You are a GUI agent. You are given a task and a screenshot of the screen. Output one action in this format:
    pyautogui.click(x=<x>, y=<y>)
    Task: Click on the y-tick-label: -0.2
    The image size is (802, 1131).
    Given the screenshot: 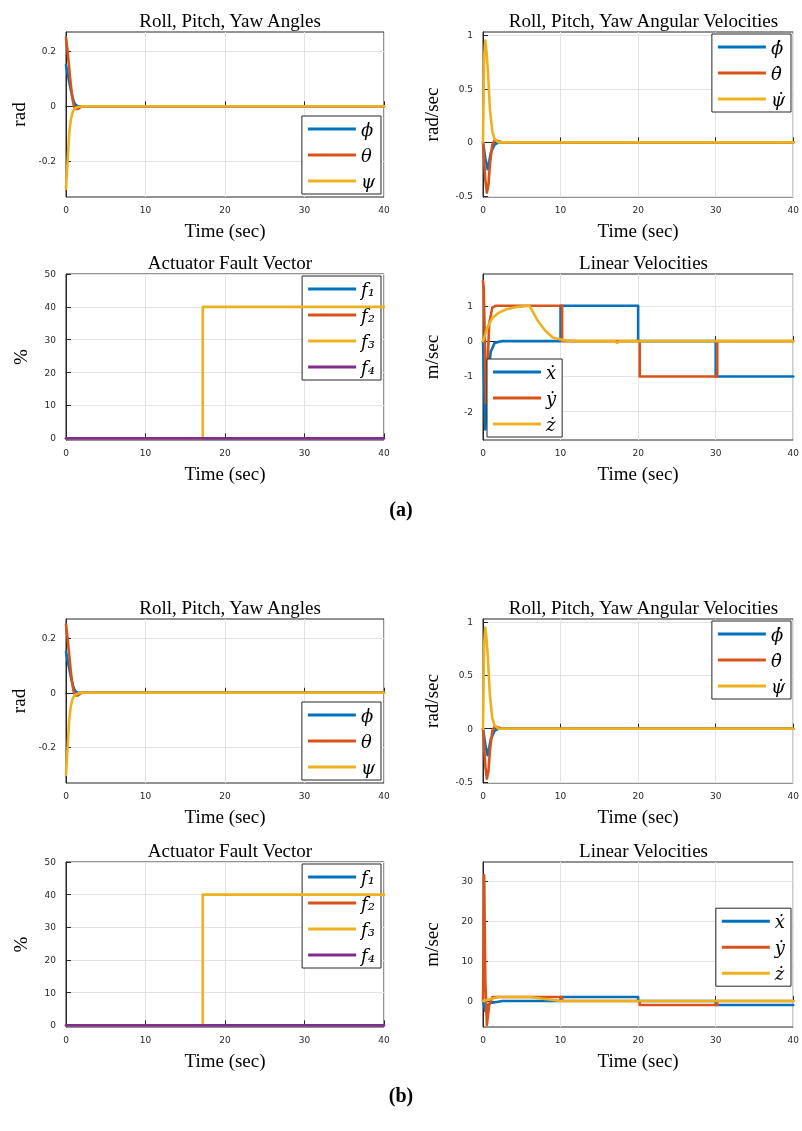 What is the action you would take?
    pyautogui.click(x=47, y=161)
    